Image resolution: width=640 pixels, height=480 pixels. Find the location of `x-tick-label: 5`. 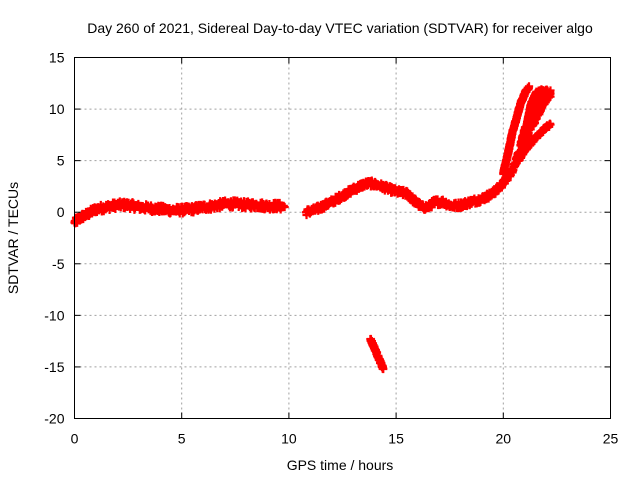

x-tick-label: 5 is located at coordinates (182, 439).